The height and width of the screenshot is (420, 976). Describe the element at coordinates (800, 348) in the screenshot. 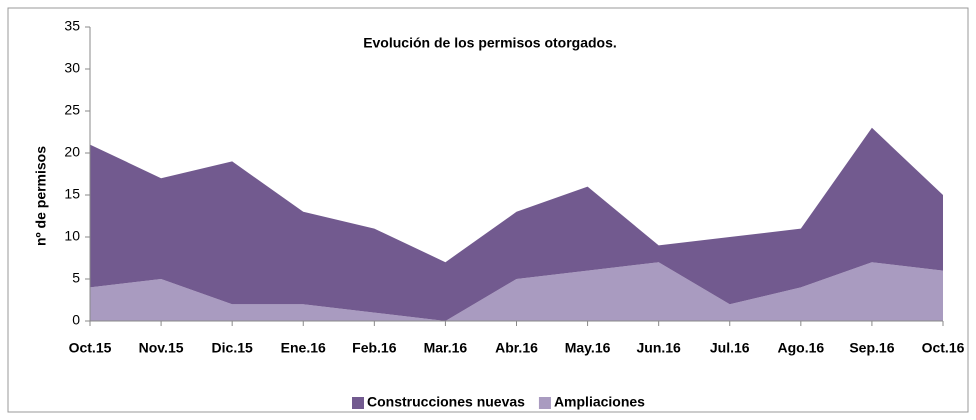

I see `x-tick-label: Ago.16` at that location.